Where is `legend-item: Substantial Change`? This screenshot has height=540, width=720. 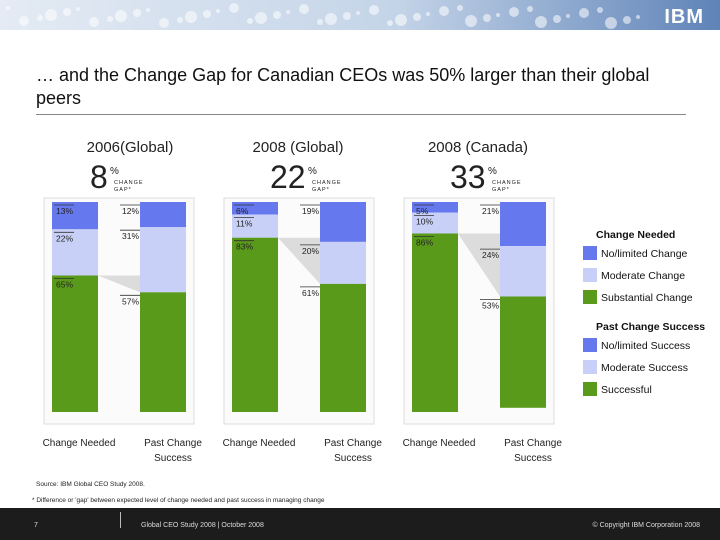 legend-item: Substantial Change is located at coordinates (647, 298).